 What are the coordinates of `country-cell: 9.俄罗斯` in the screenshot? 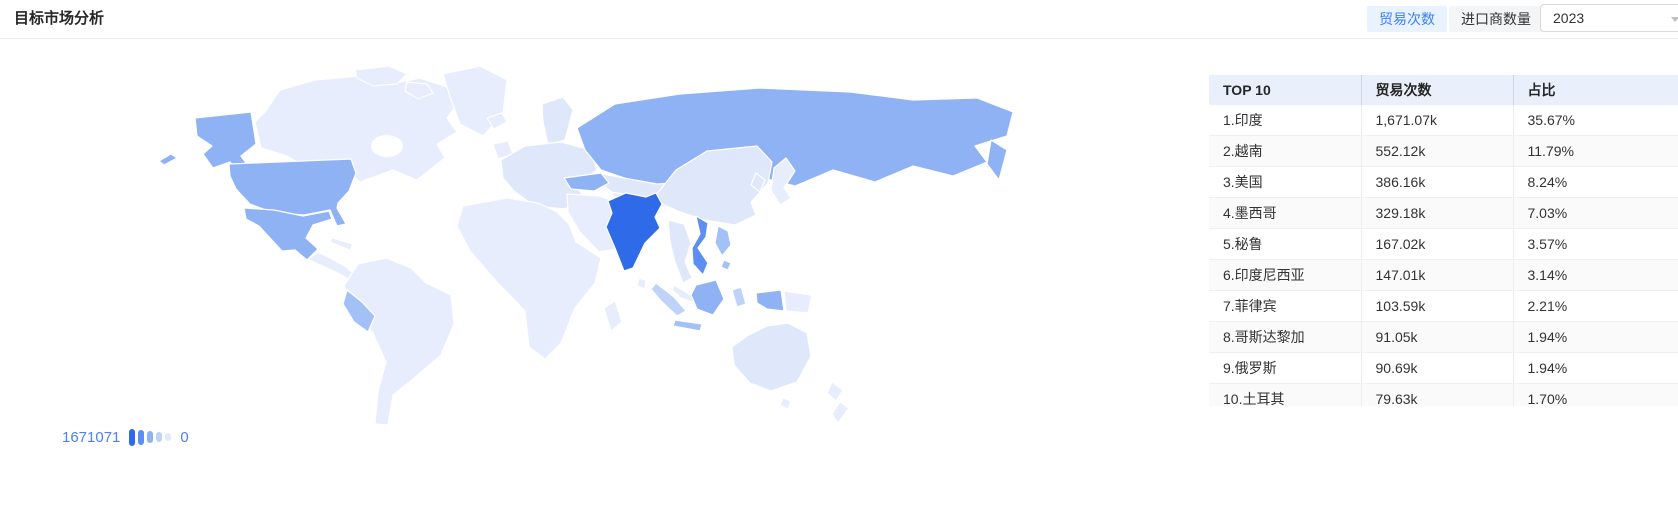 It's located at (1285, 368).